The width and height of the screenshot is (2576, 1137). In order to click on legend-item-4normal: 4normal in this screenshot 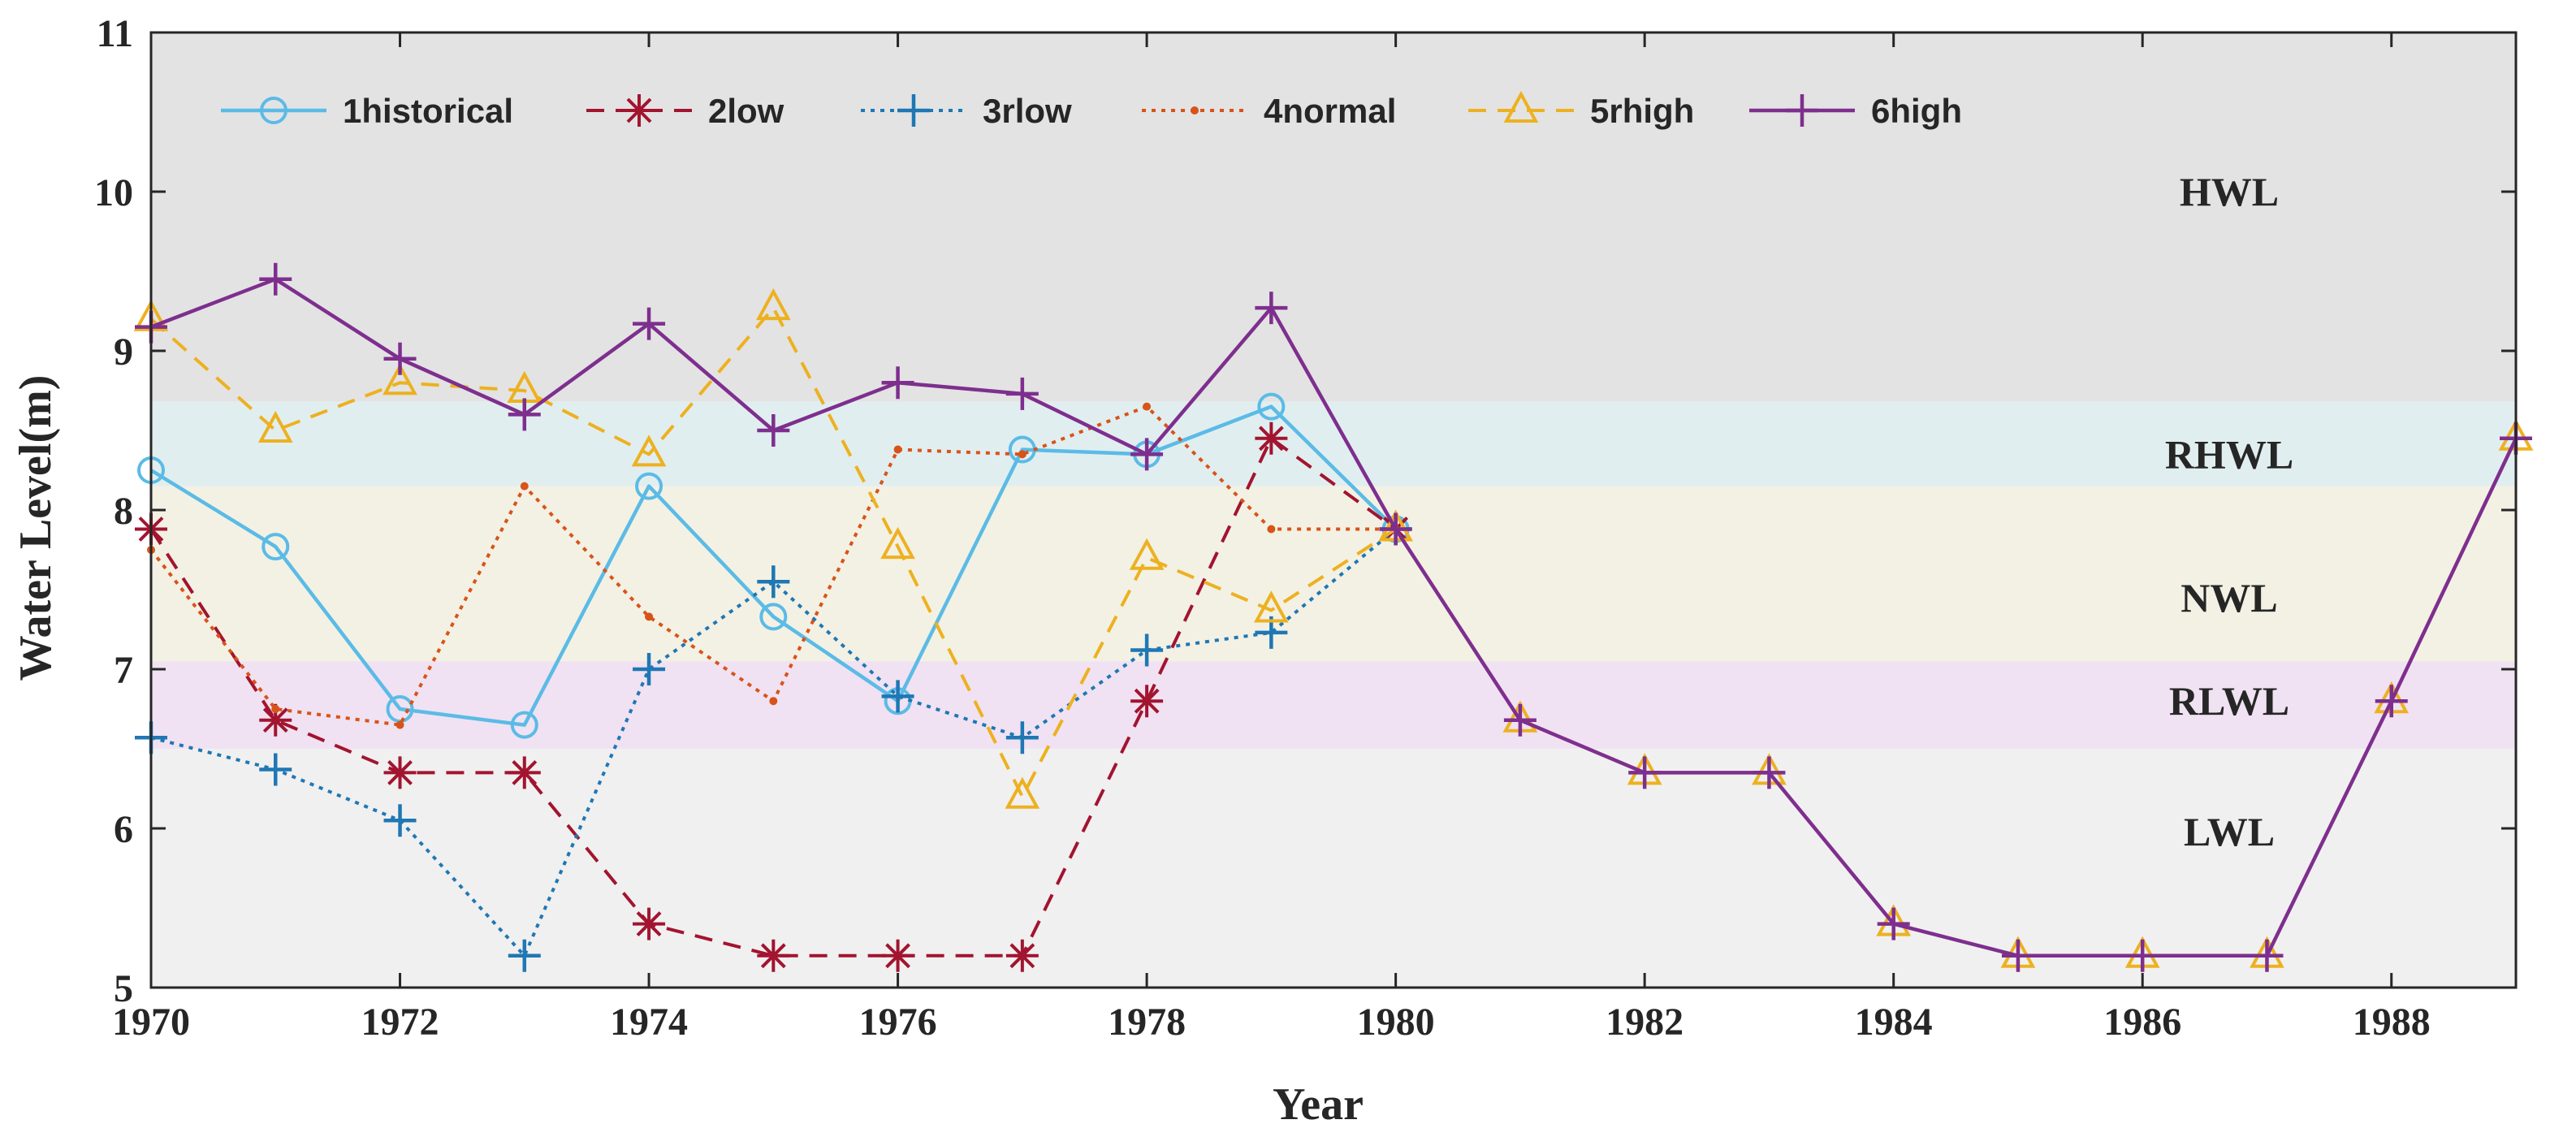, I will do `click(1269, 111)`.